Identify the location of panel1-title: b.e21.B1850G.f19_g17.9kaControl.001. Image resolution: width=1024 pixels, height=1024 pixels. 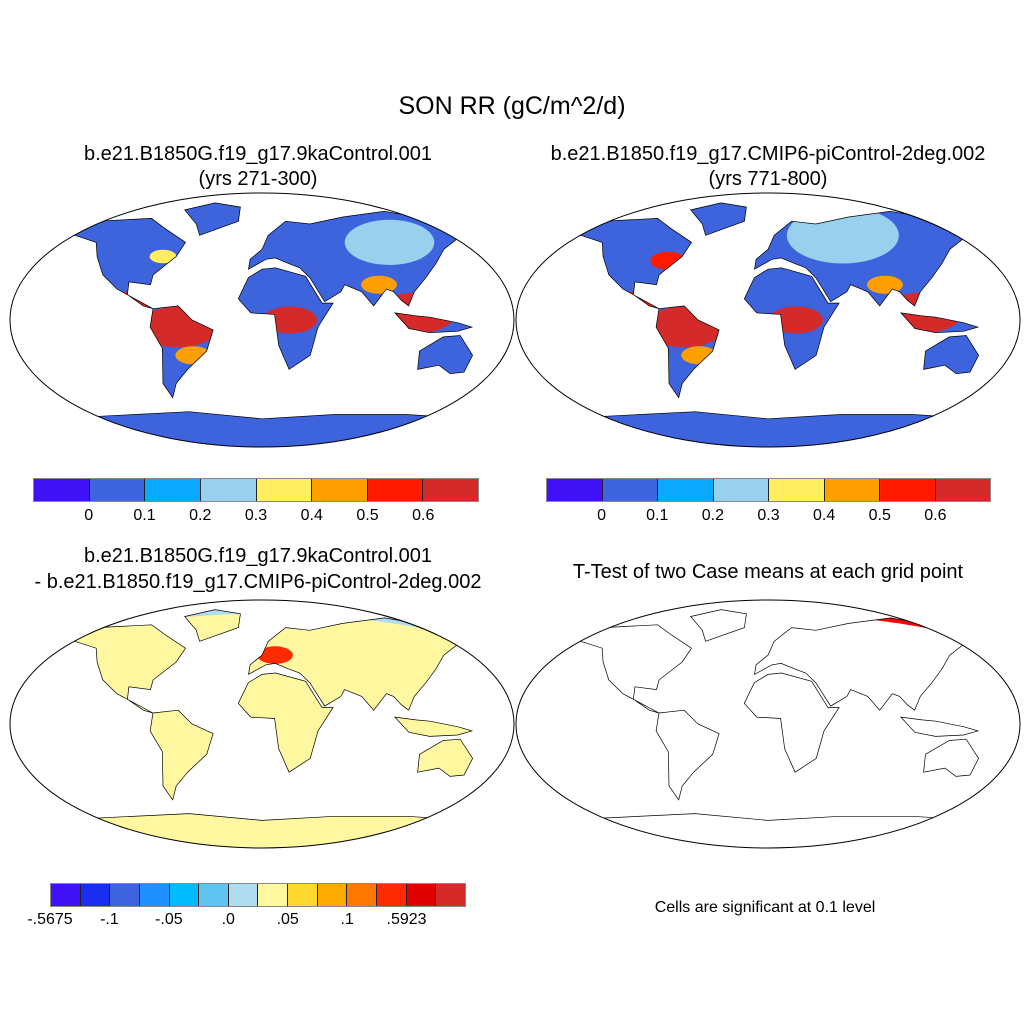
(258, 154).